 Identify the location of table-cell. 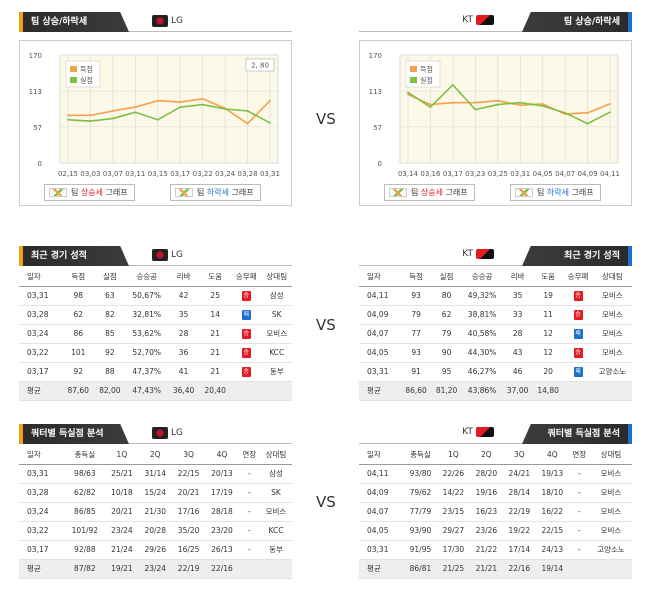
(275, 569).